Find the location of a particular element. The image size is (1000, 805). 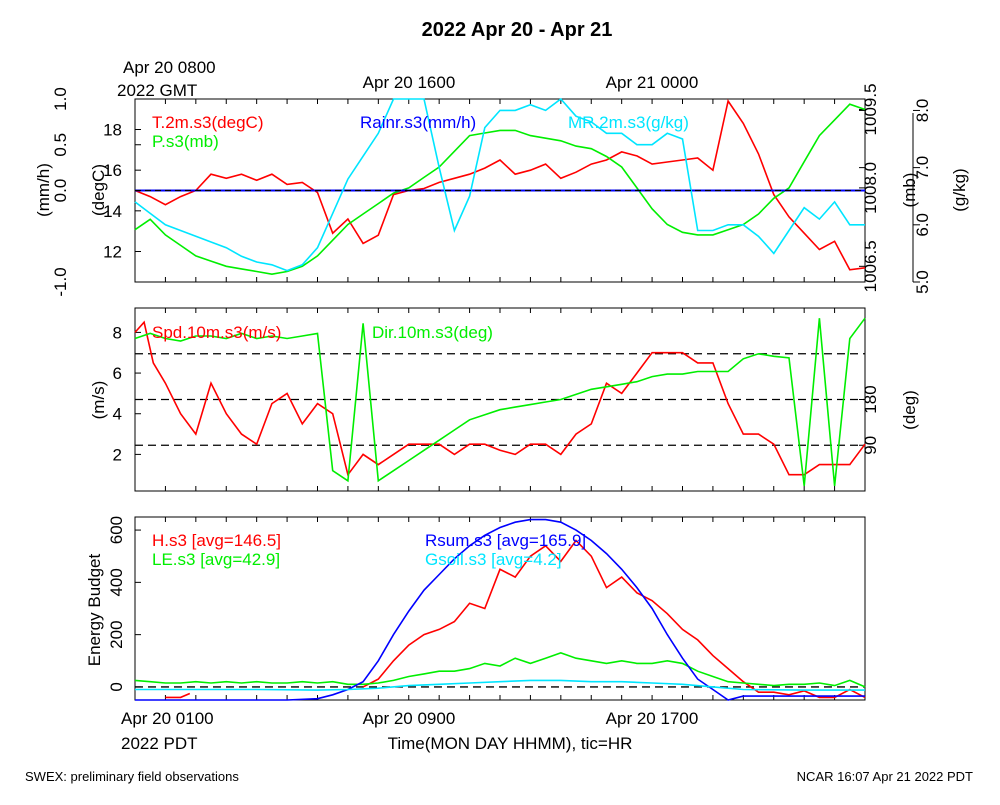

met-y-tick-label: 0.5 is located at coordinates (60, 145).